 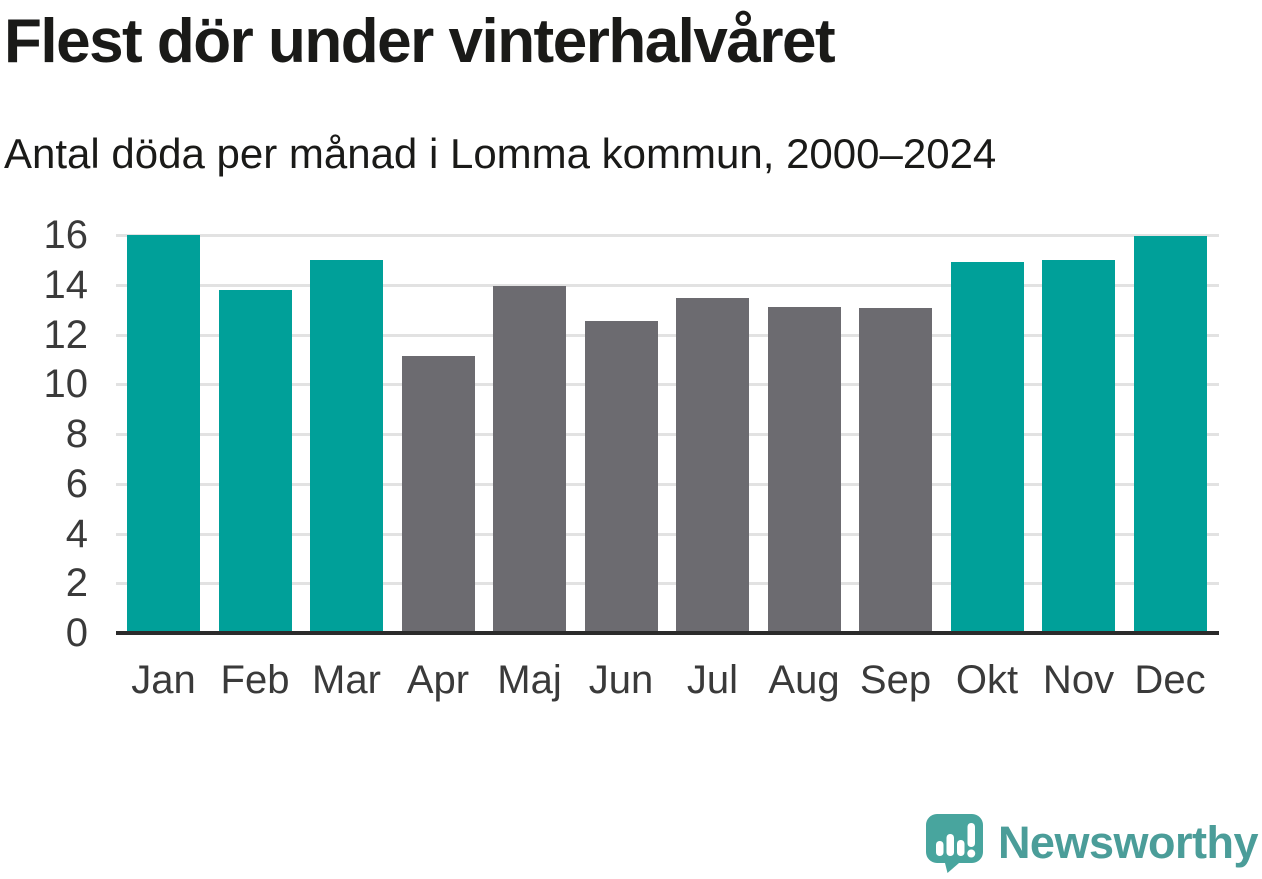 What do you see at coordinates (66, 384) in the screenshot?
I see `y-tick-label-10: 10` at bounding box center [66, 384].